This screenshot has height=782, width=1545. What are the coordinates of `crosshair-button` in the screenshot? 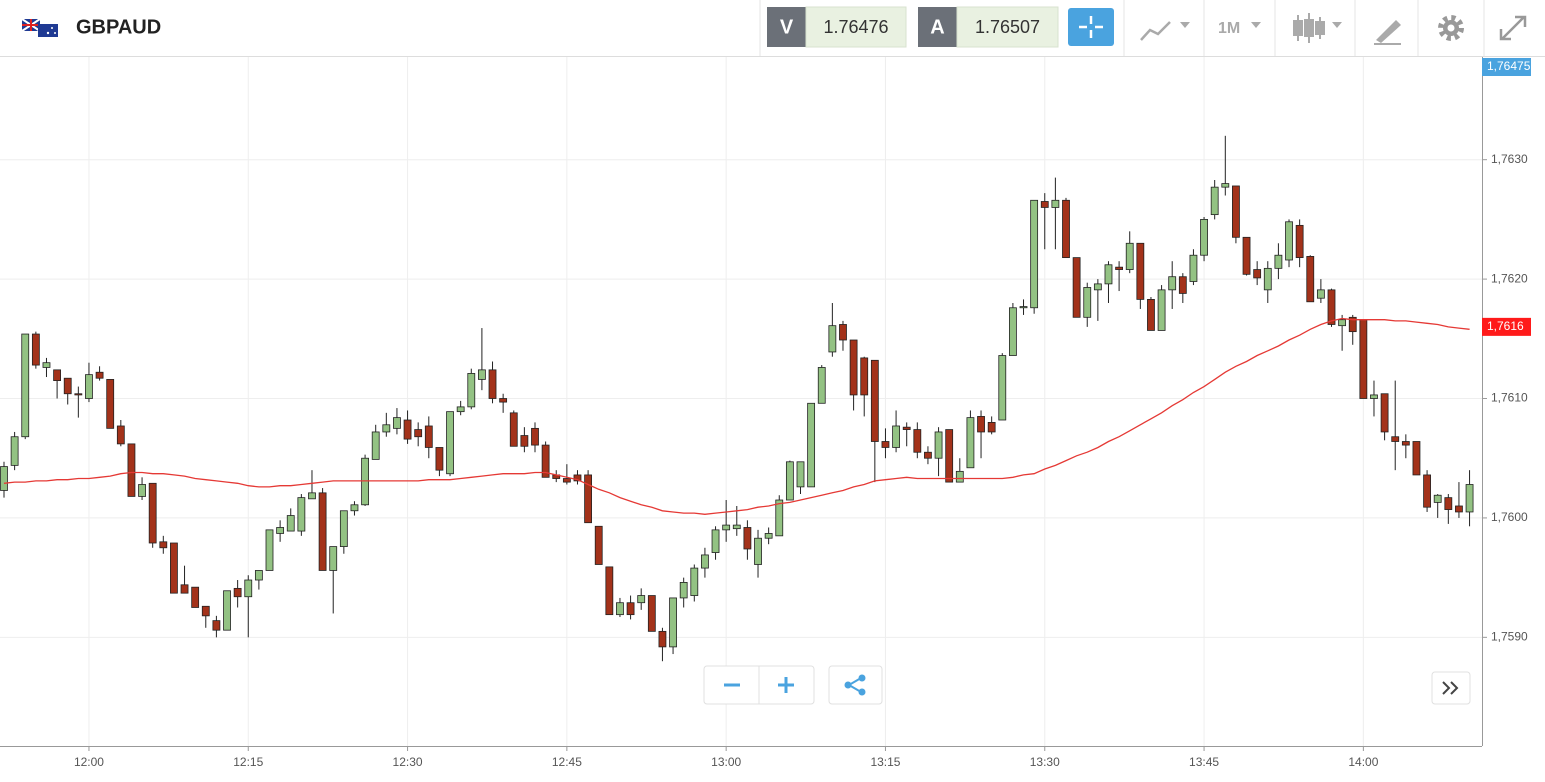 It's located at (1091, 27).